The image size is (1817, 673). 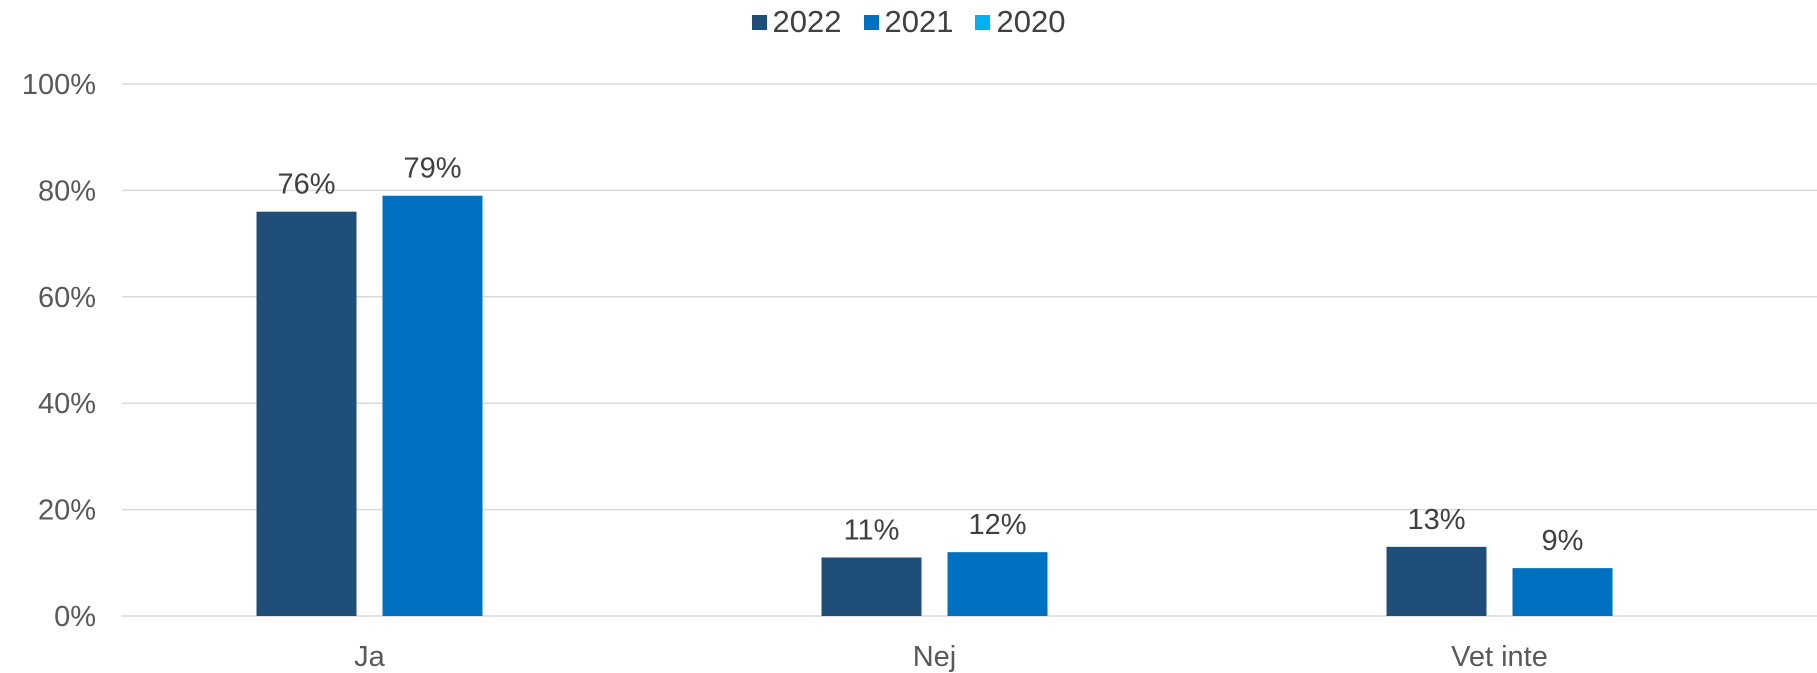 What do you see at coordinates (432, 169) in the screenshot?
I see `data-label: 79%` at bounding box center [432, 169].